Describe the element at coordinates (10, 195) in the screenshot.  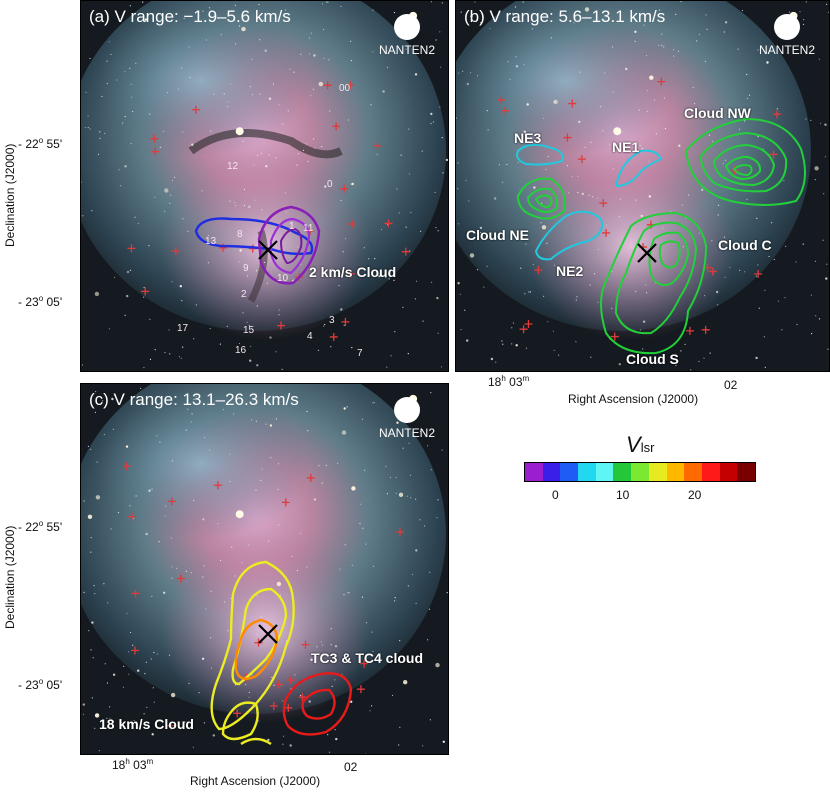
I see `y-axis-label-top: Declination (J2000)` at that location.